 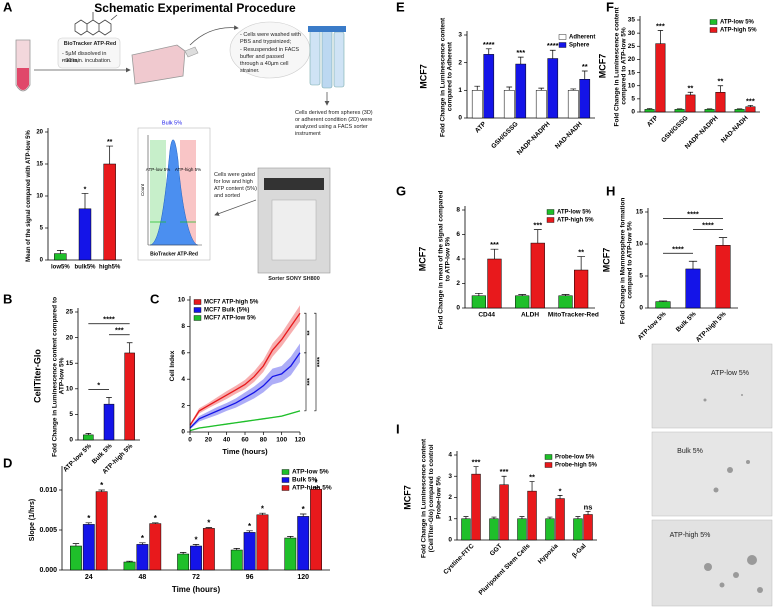 What do you see at coordinates (712, 475) in the screenshot?
I see `mammosphere-images` at bounding box center [712, 475].